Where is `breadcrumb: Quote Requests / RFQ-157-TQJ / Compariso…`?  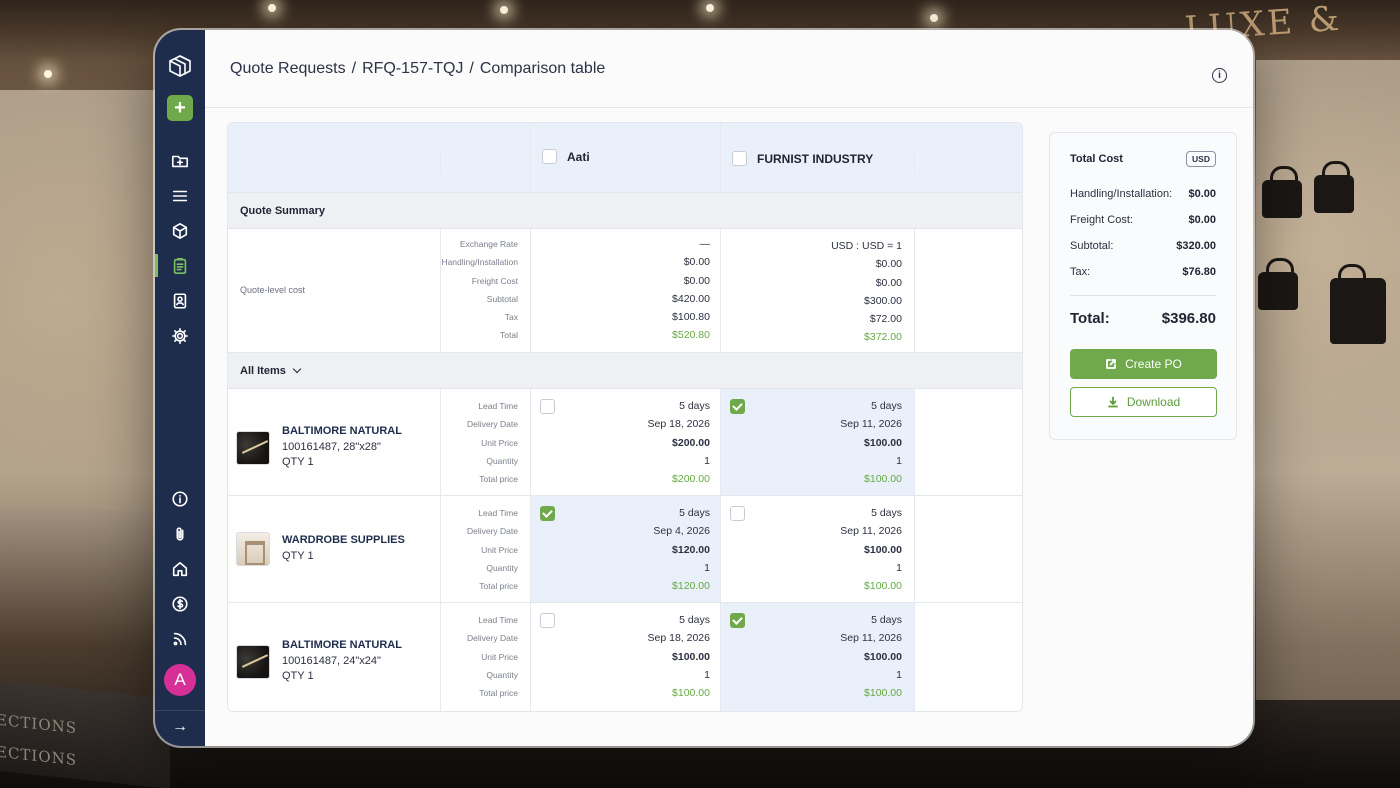
breadcrumb: Quote Requests / RFQ-157-TQJ / Compariso… is located at coordinates (417, 69).